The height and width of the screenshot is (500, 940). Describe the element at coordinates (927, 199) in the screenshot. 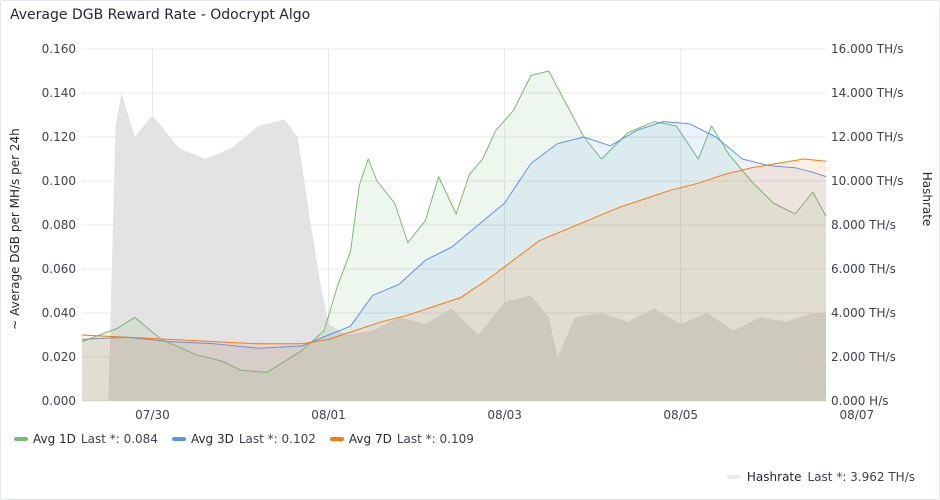

I see `y2-axis-label: Hashrate` at that location.